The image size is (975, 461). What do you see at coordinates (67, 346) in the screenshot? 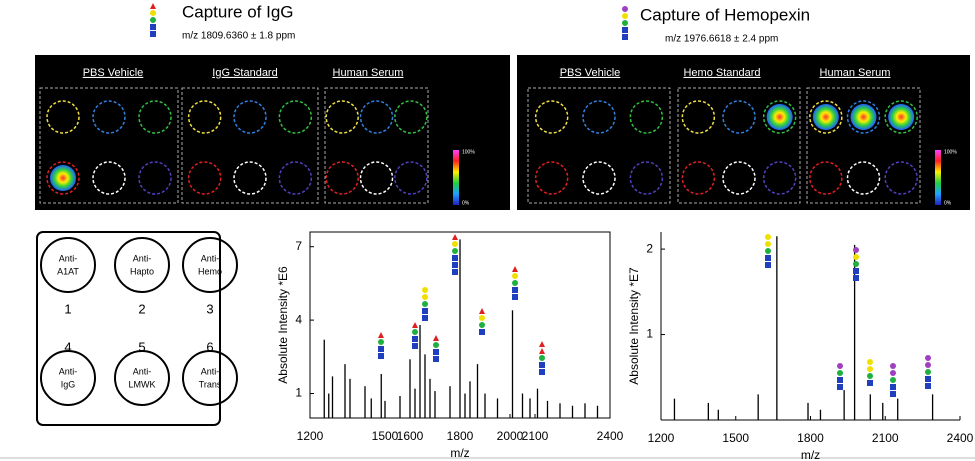
I see `well-number: 4` at bounding box center [67, 346].